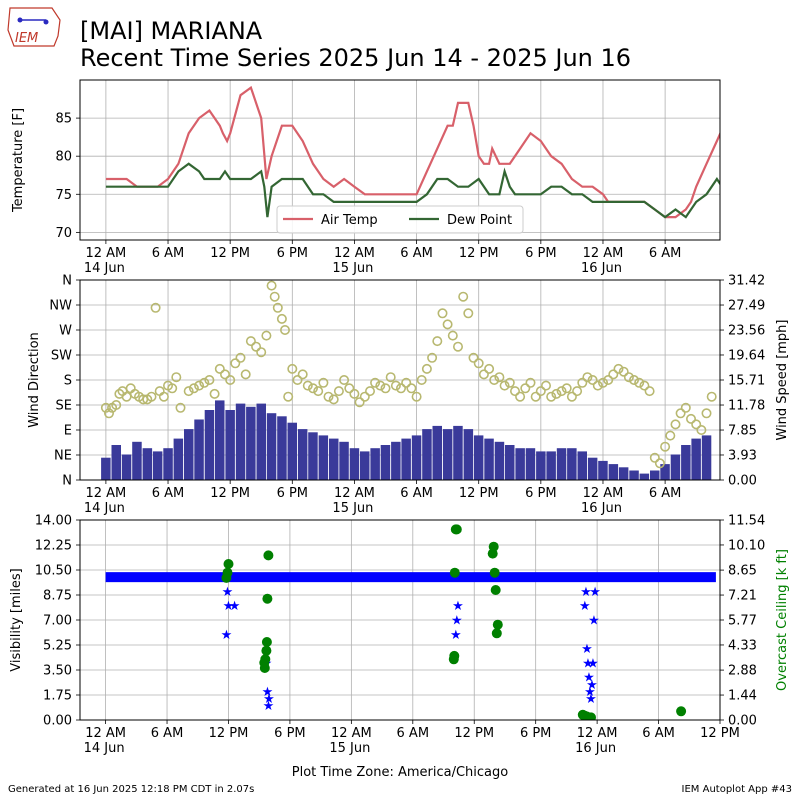 This screenshot has height=800, width=800. Describe the element at coordinates (104, 508) in the screenshot. I see `x-day-label: 14 Jun` at that location.